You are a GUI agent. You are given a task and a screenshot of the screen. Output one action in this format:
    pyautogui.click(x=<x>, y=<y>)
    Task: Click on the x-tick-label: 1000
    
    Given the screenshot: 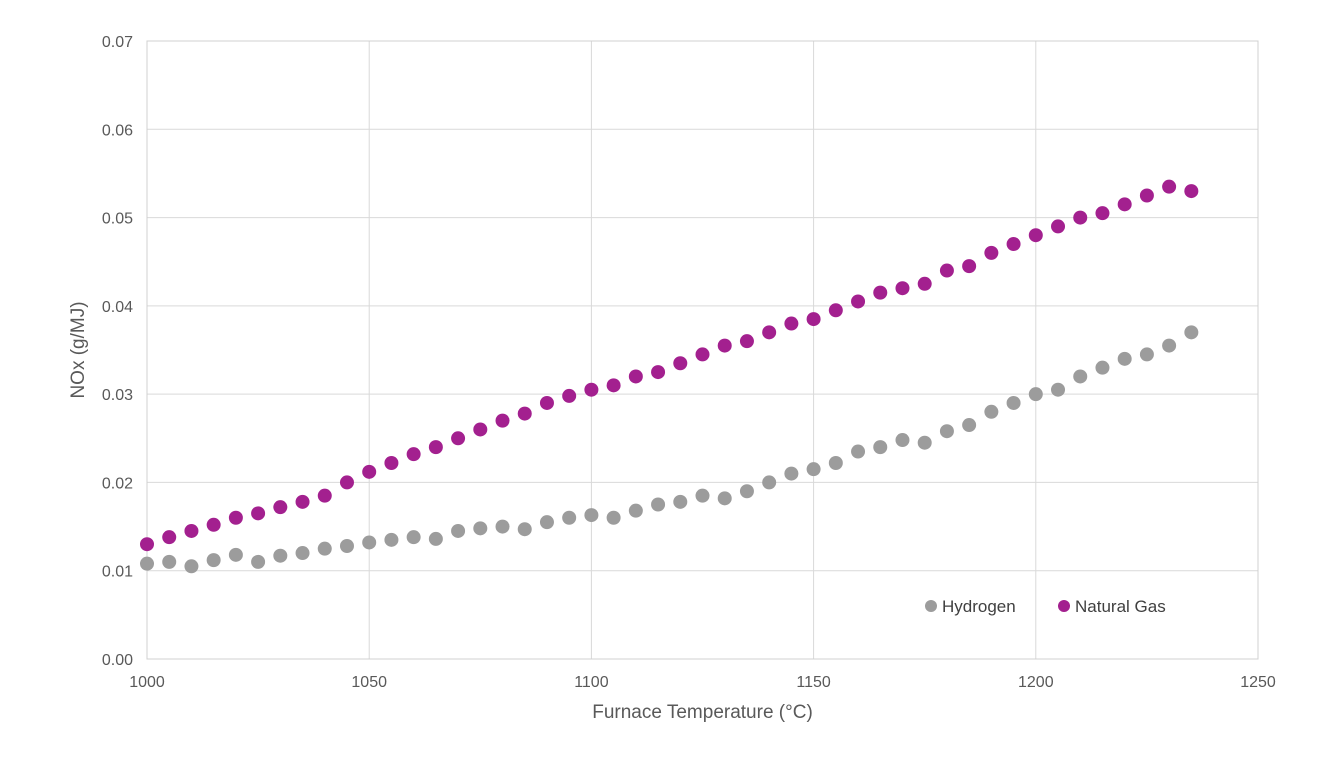 What is the action you would take?
    pyautogui.click(x=147, y=682)
    